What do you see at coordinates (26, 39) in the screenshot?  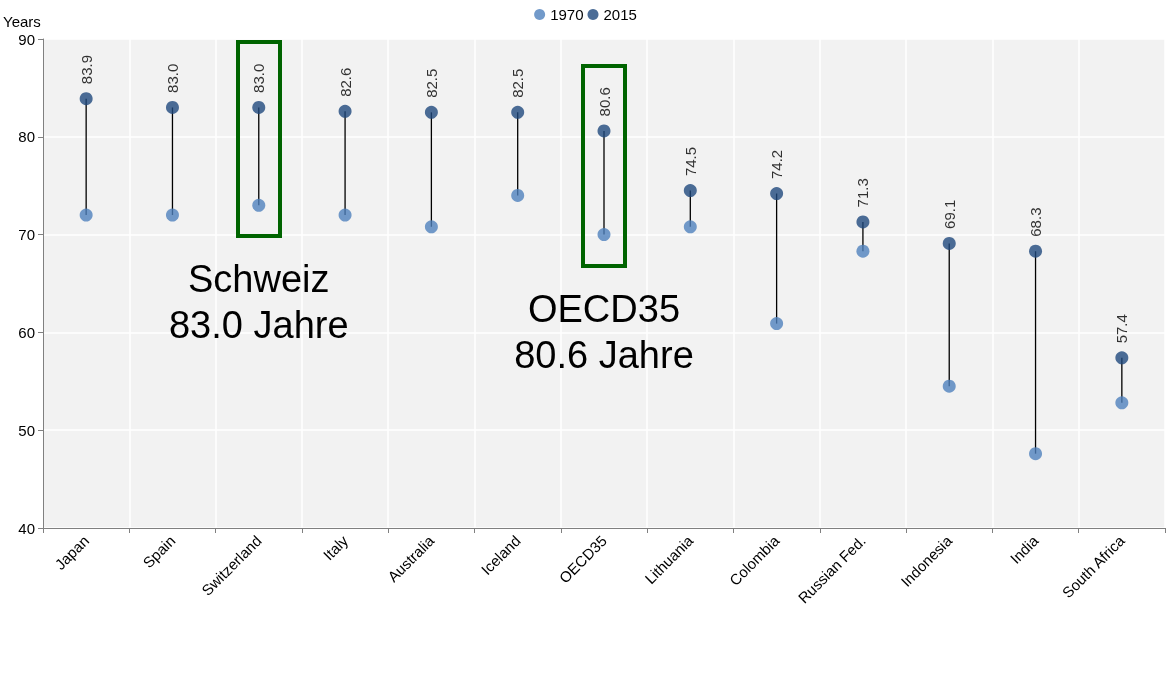 I see `y-tick-label: 90` at bounding box center [26, 39].